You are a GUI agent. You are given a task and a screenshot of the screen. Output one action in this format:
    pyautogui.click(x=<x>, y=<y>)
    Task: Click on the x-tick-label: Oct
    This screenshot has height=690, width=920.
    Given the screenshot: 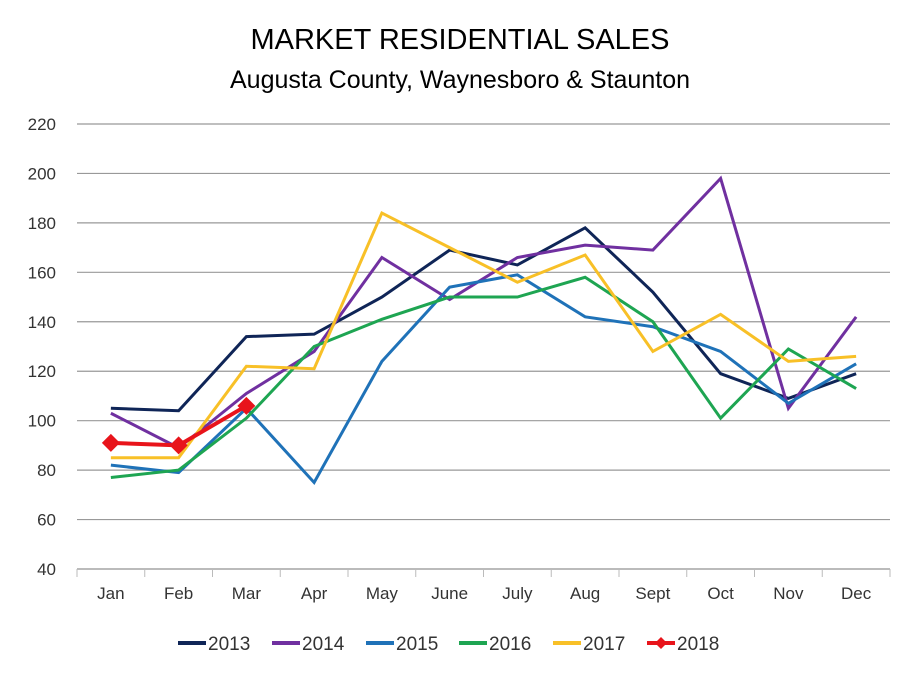 What is the action you would take?
    pyautogui.click(x=720, y=593)
    